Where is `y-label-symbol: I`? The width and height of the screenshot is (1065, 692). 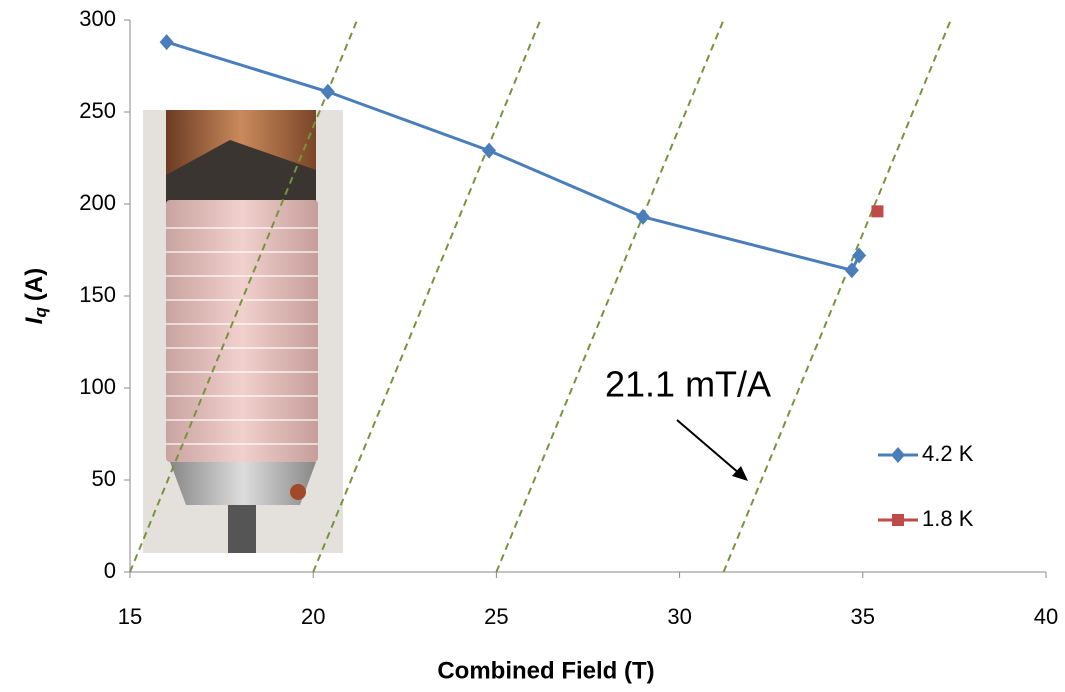
y-label-symbol: I is located at coordinates (34, 320).